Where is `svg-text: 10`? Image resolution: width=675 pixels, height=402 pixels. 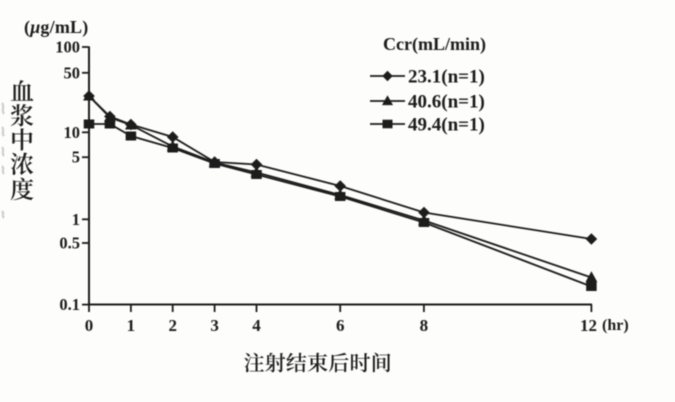
svg-text: 10 is located at coordinates (72, 132).